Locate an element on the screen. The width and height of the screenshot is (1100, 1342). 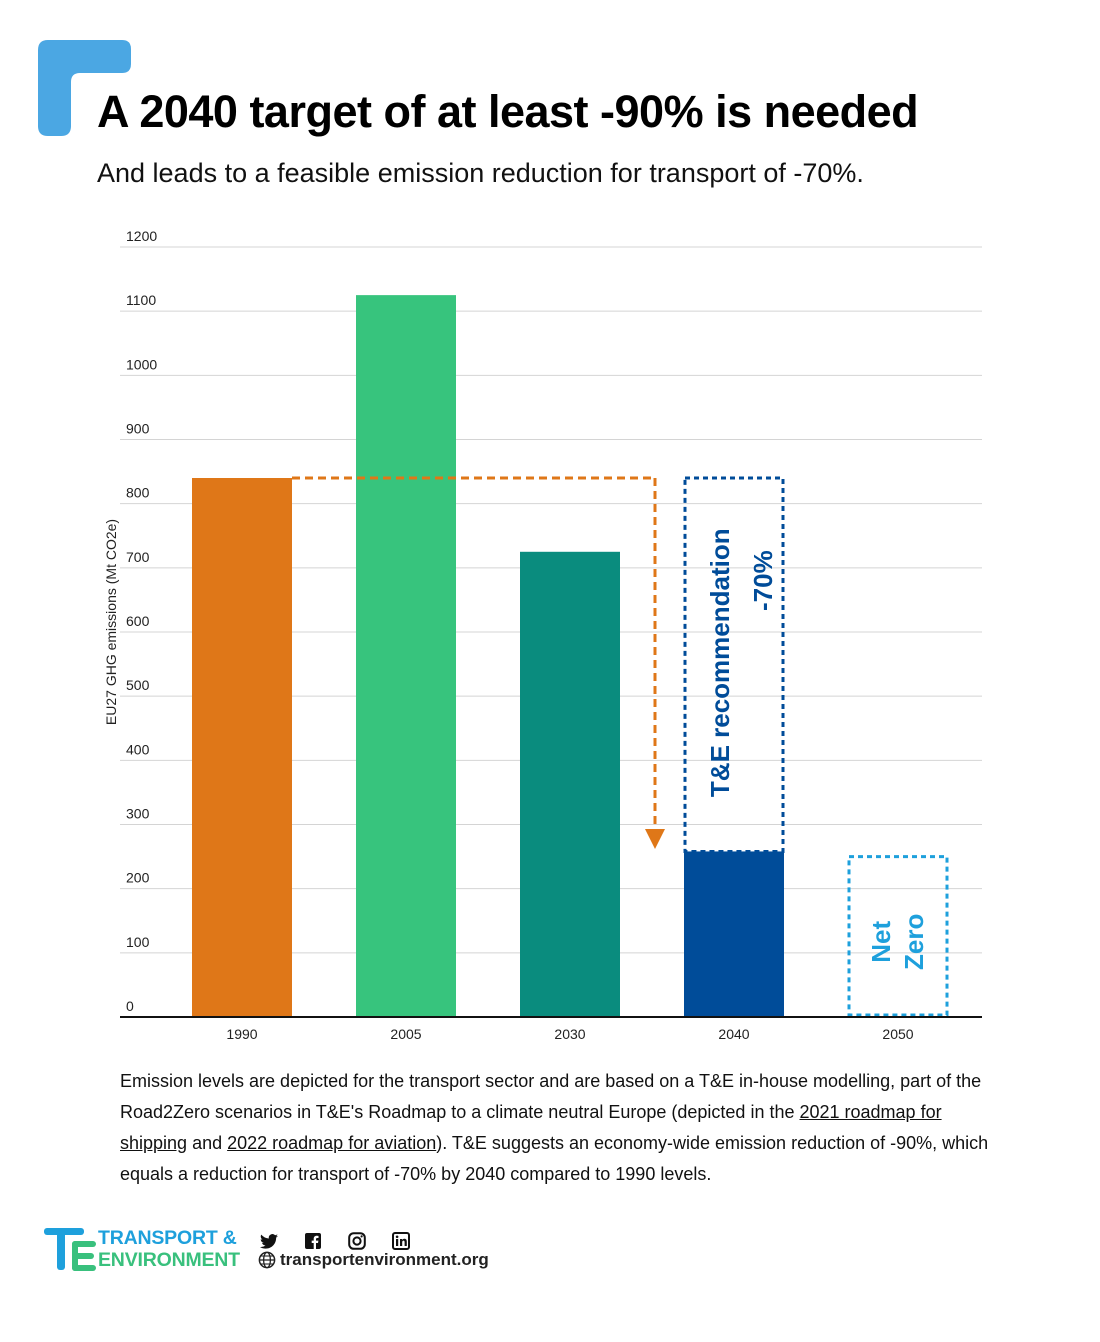
bar-2005 is located at coordinates (406, 656).